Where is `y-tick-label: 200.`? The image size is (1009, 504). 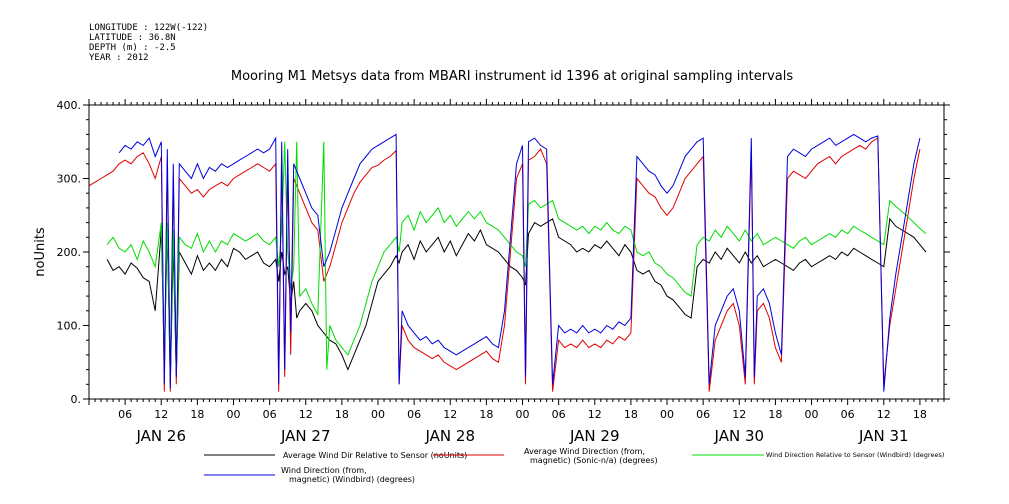 y-tick-label: 200. is located at coordinates (69, 252).